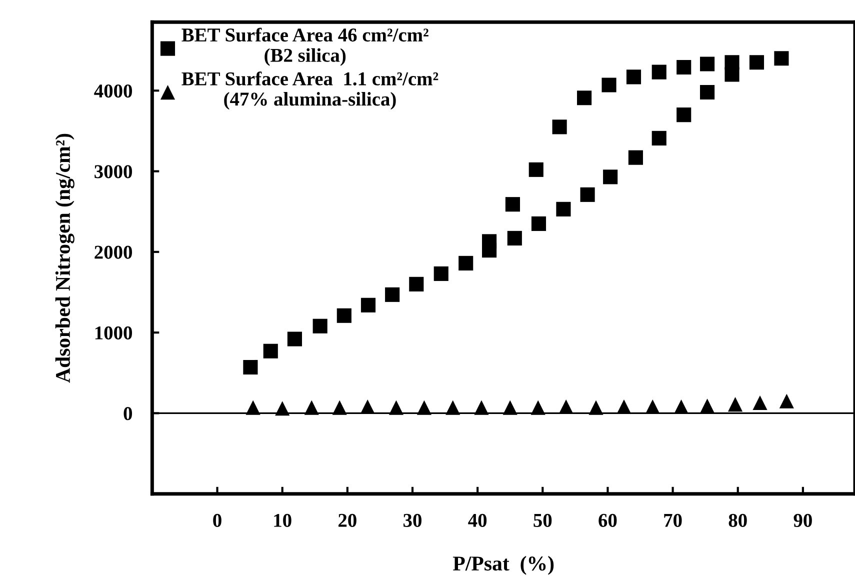 This screenshot has height=581, width=855. What do you see at coordinates (477, 520) in the screenshot?
I see `x-tick-label: 40` at bounding box center [477, 520].